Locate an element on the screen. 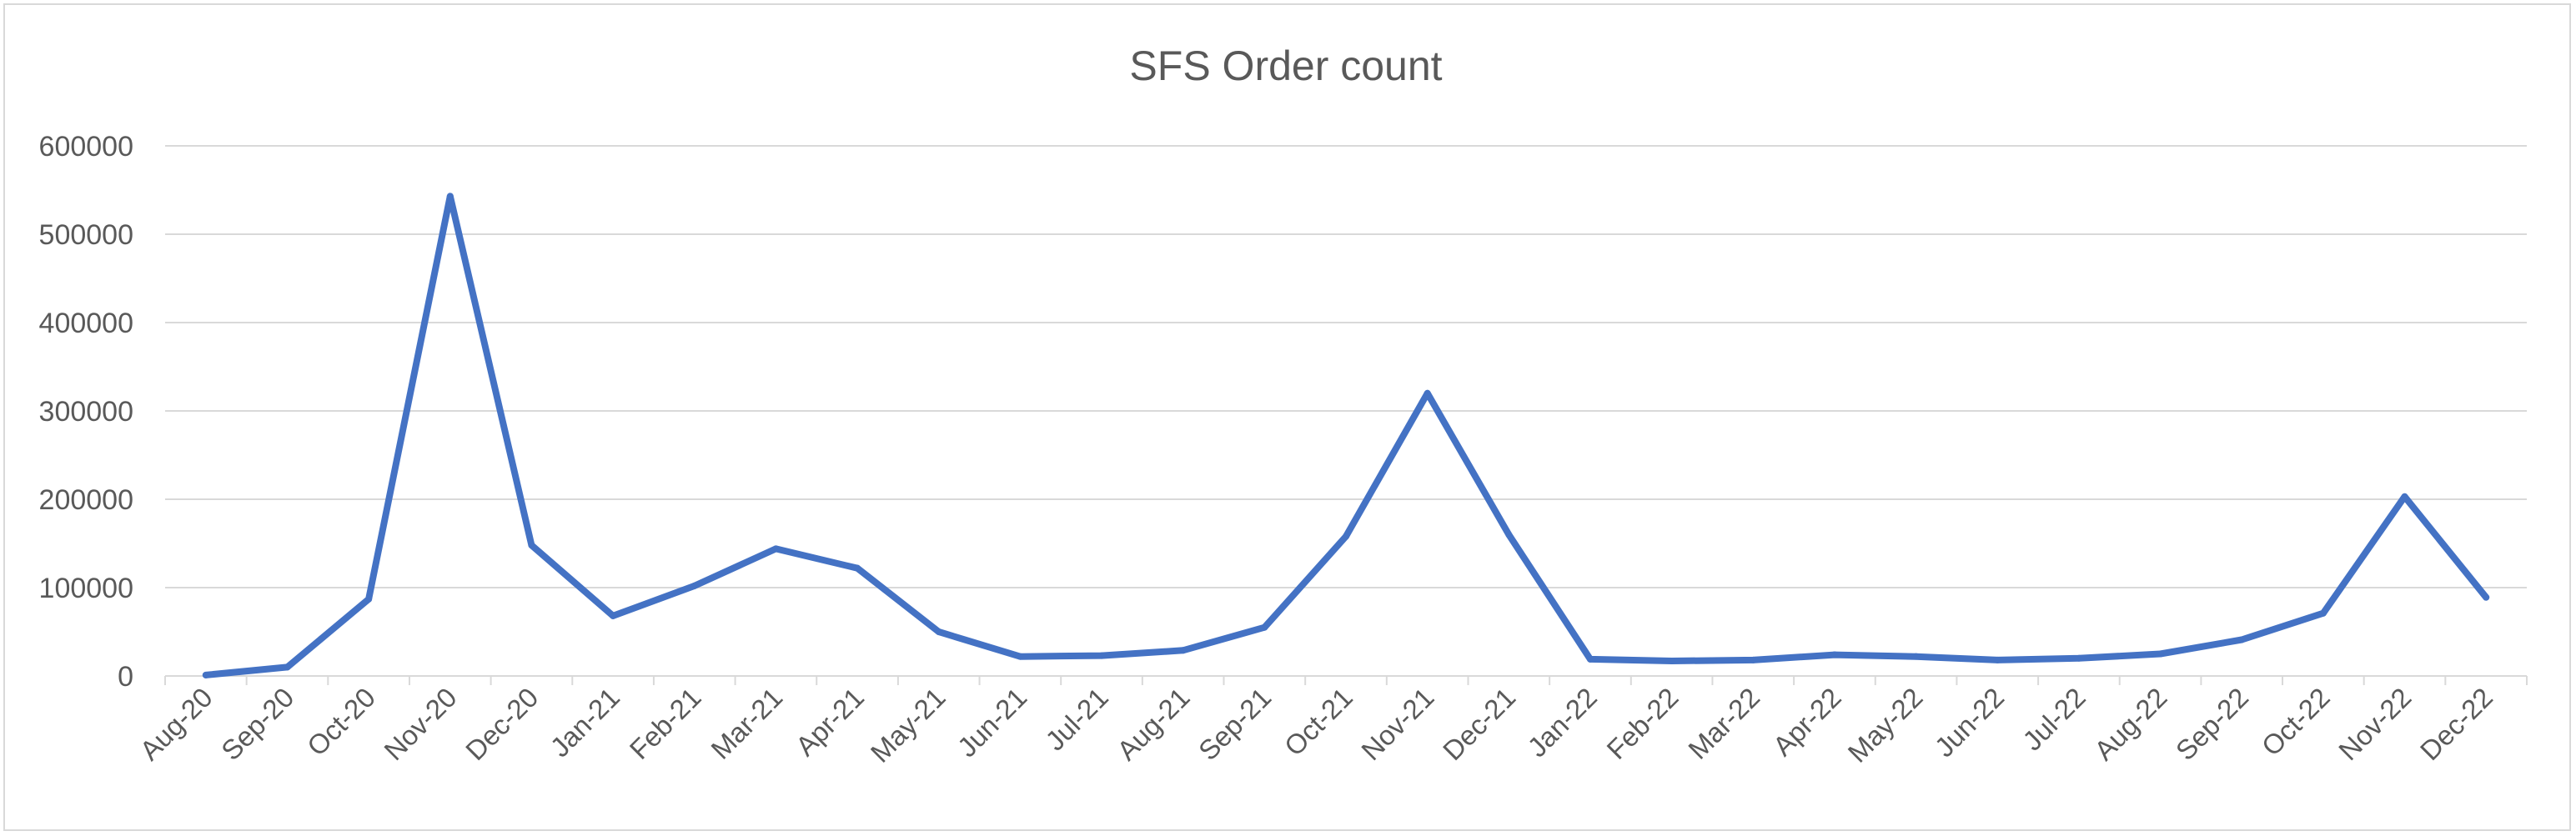 This screenshot has height=836, width=2576. x-tick-label: Aug-20 is located at coordinates (175, 724).